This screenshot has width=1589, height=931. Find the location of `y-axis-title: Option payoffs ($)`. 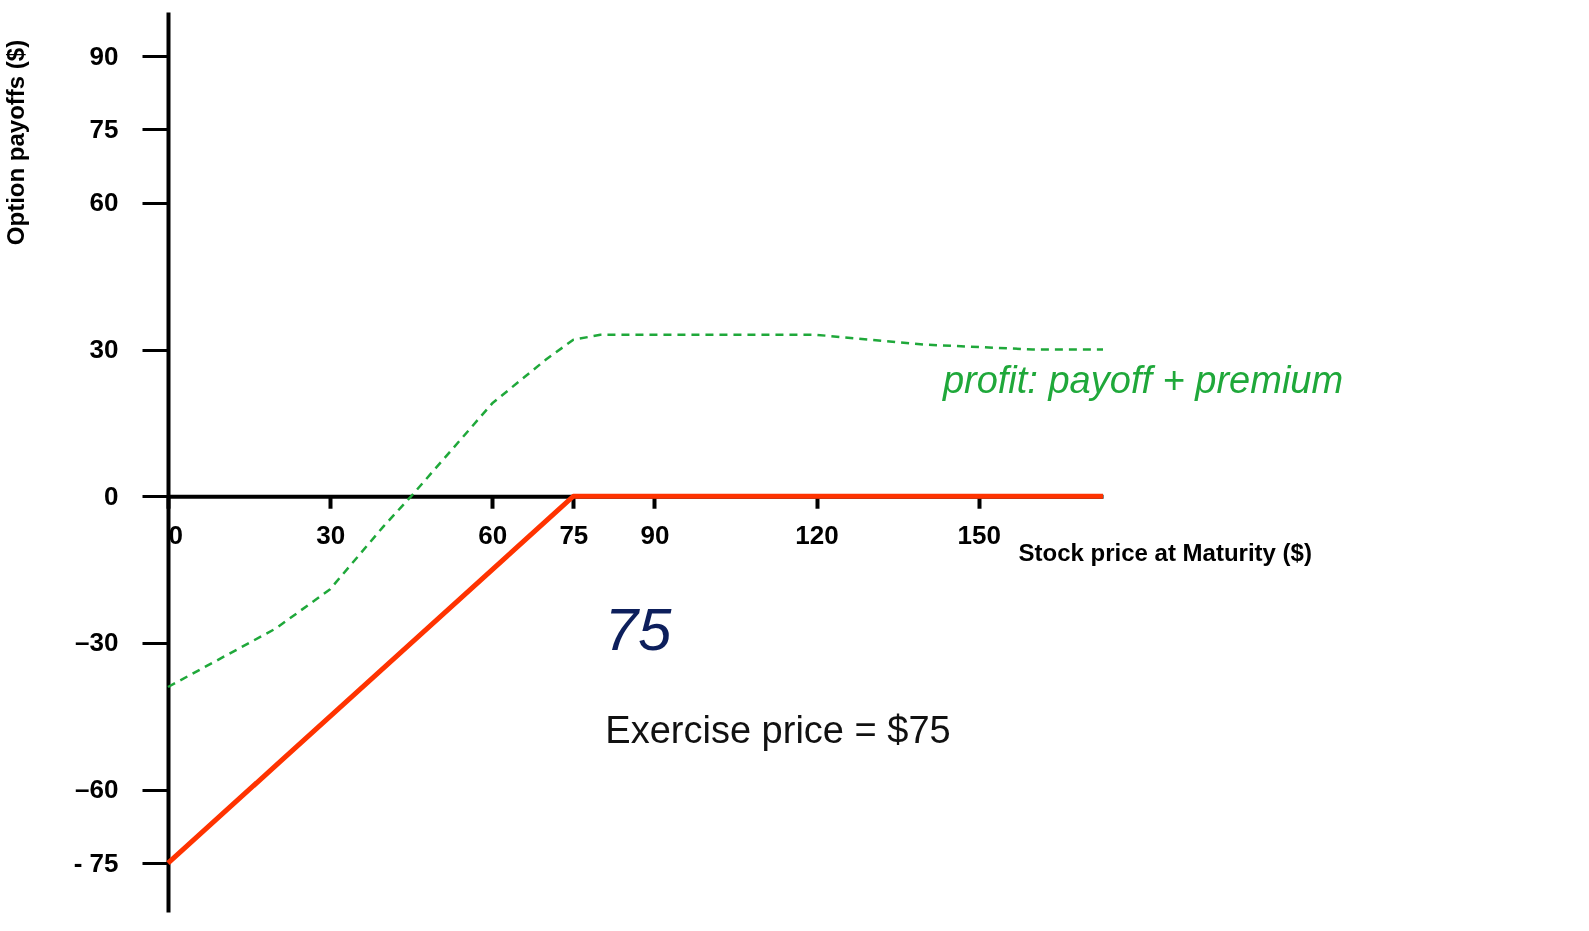

y-axis-title: Option payoffs ($) is located at coordinates (15, 142).